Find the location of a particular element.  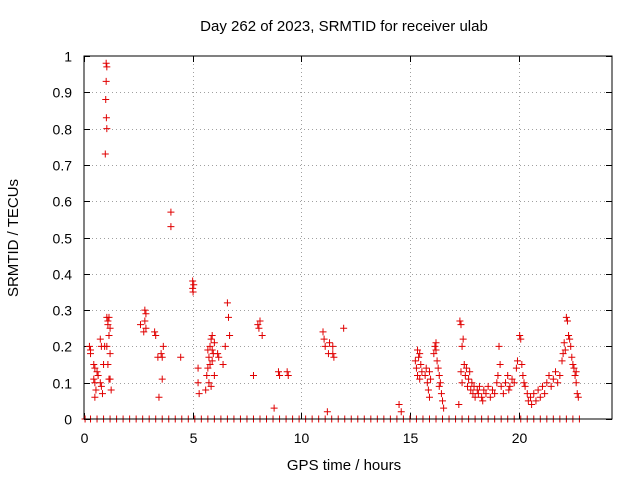

y-axis-label: SRMTID / TECUs is located at coordinates (13, 238).